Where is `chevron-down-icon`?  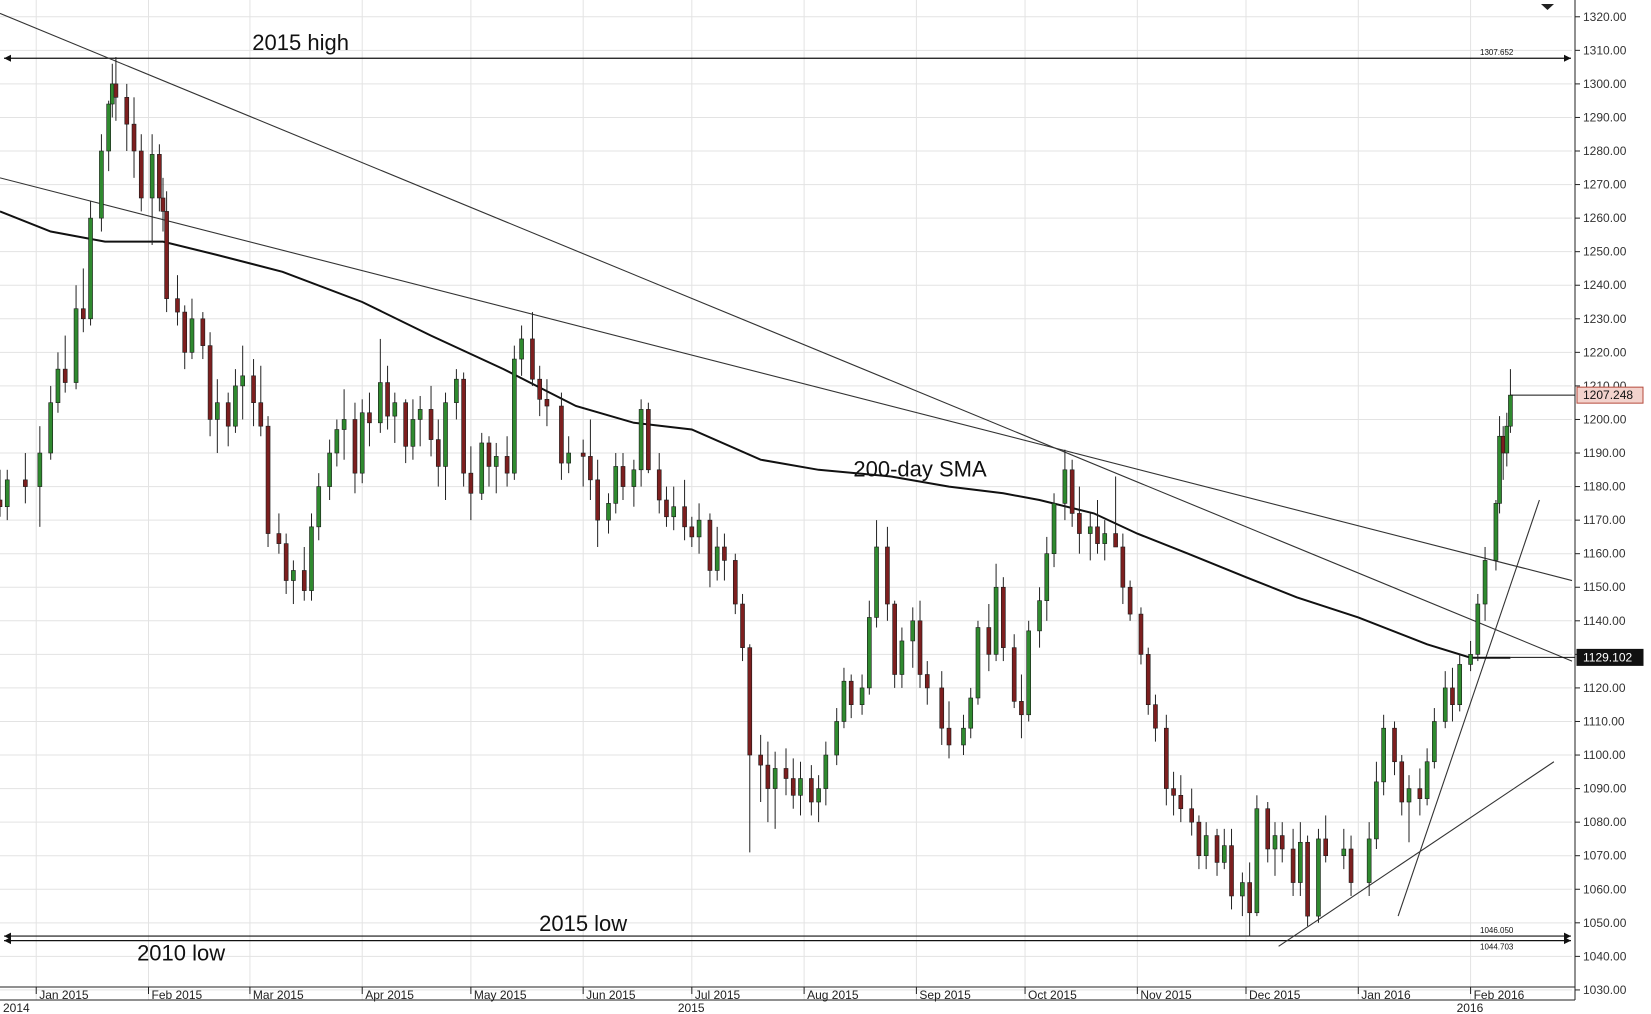
chevron-down-icon is located at coordinates (1547, 7).